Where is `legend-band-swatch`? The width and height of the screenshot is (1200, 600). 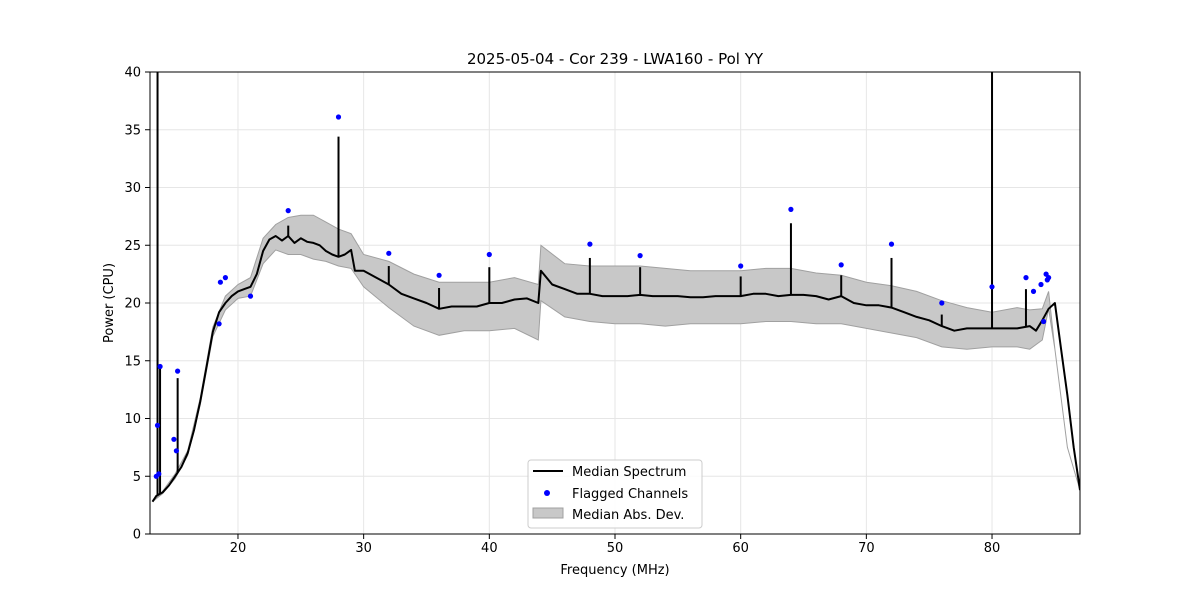
legend-band-swatch is located at coordinates (548, 513).